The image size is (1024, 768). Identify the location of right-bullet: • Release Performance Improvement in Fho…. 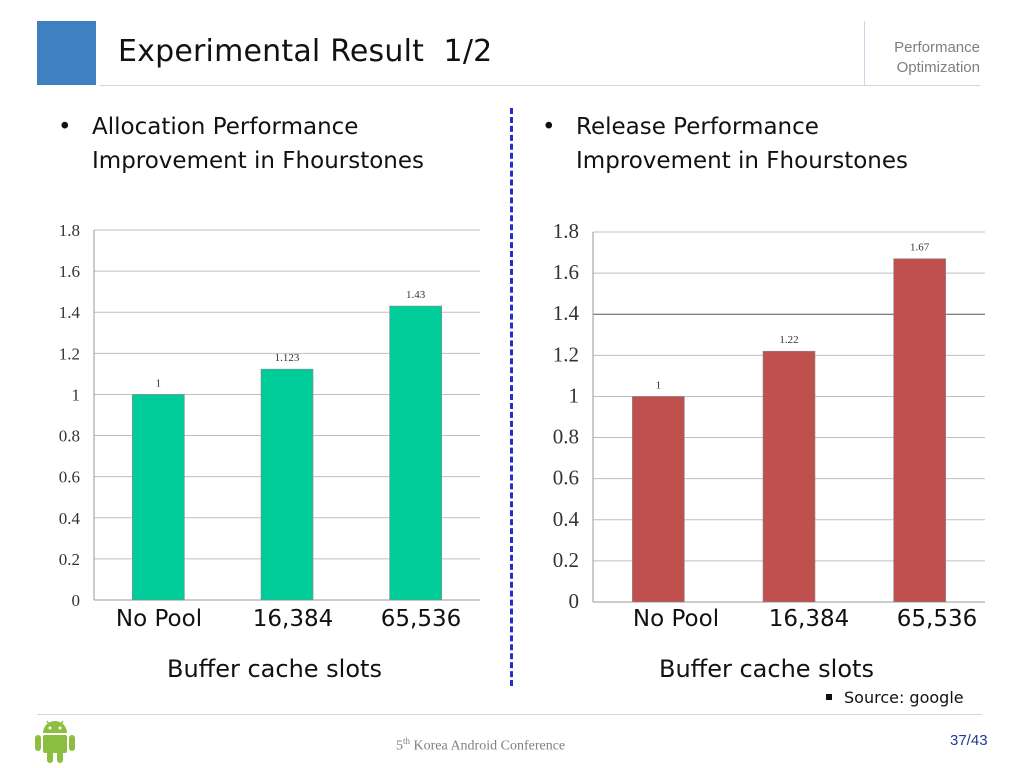
(762, 145).